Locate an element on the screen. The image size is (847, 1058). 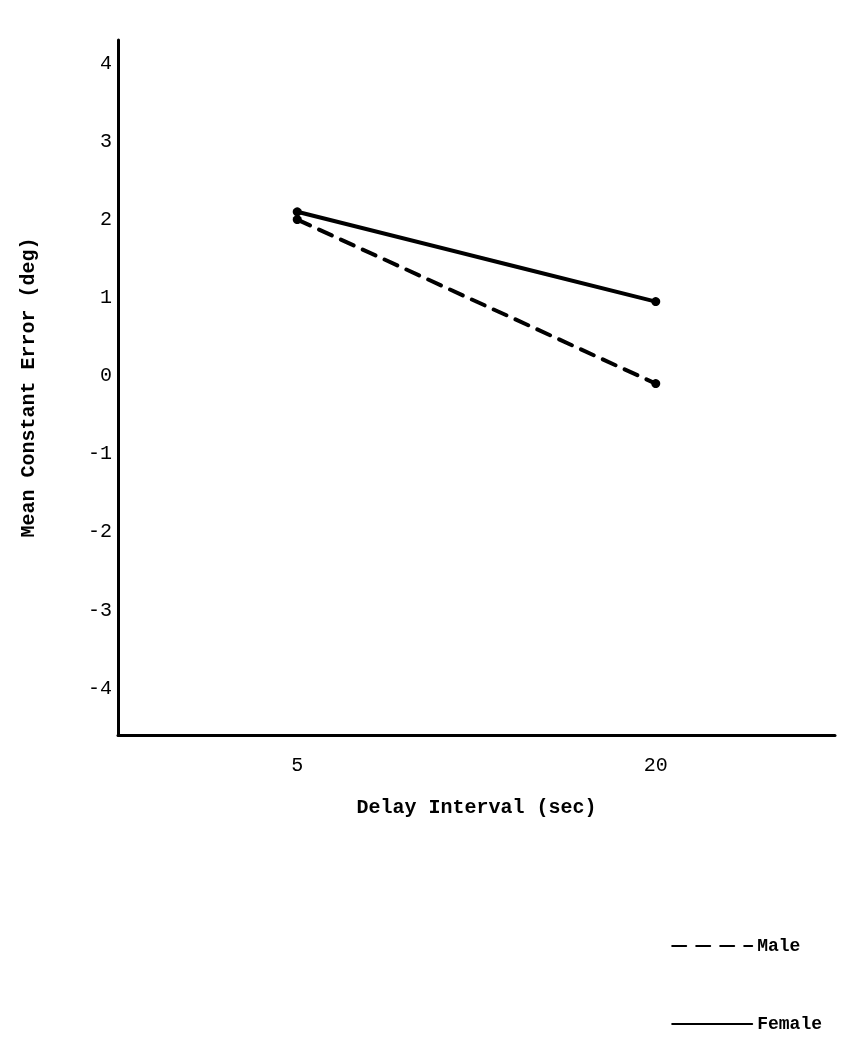
y-tick-label: 4 is located at coordinates (105, 63).